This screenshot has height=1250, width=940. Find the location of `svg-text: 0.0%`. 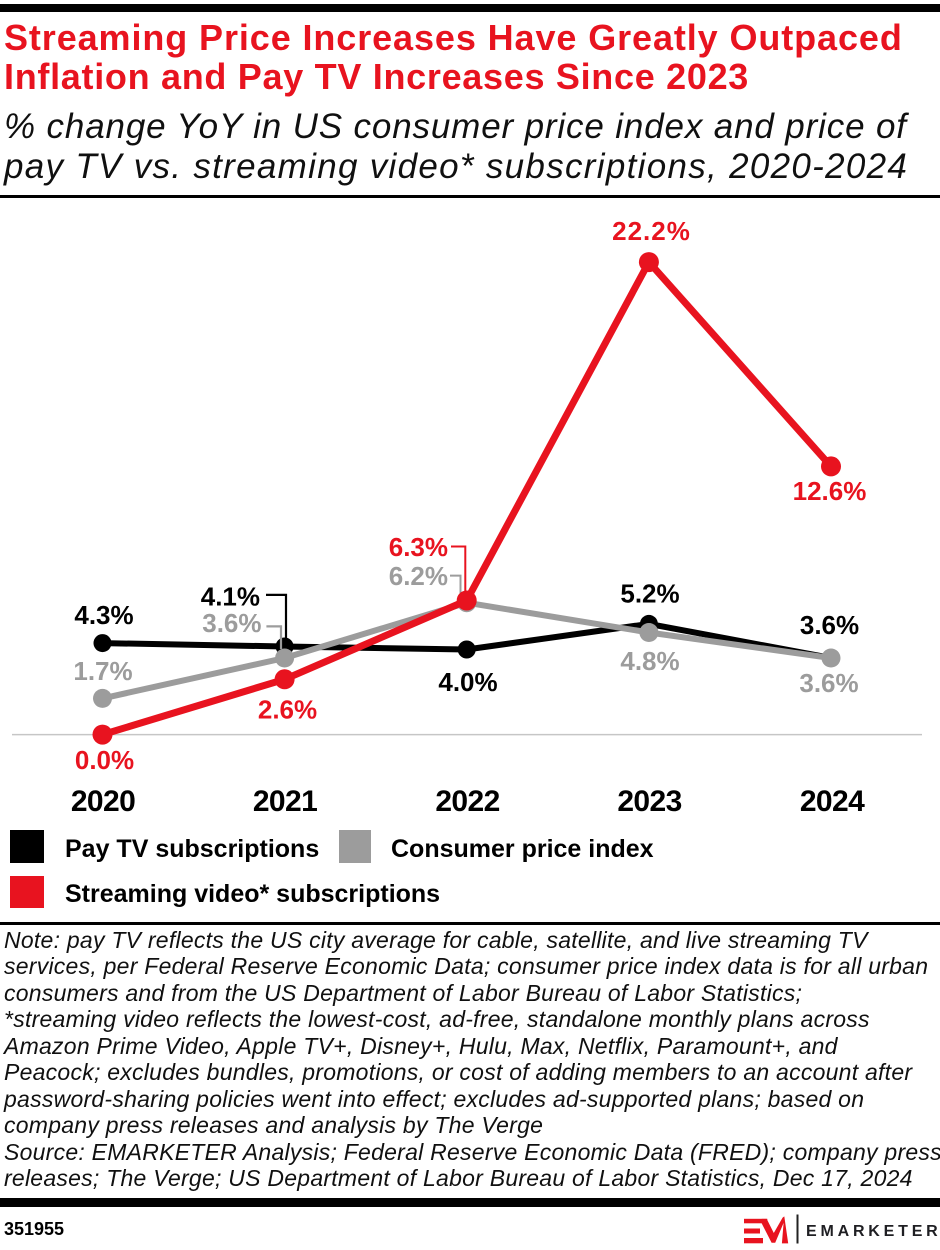

svg-text: 0.0% is located at coordinates (104, 760).